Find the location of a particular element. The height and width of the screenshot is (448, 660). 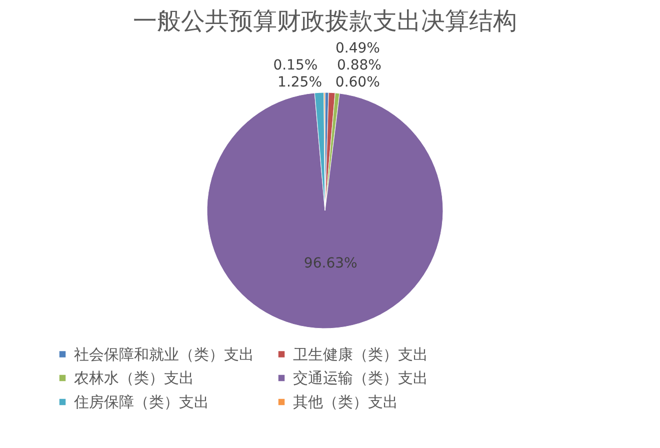

data-label: 0.88% is located at coordinates (359, 66).